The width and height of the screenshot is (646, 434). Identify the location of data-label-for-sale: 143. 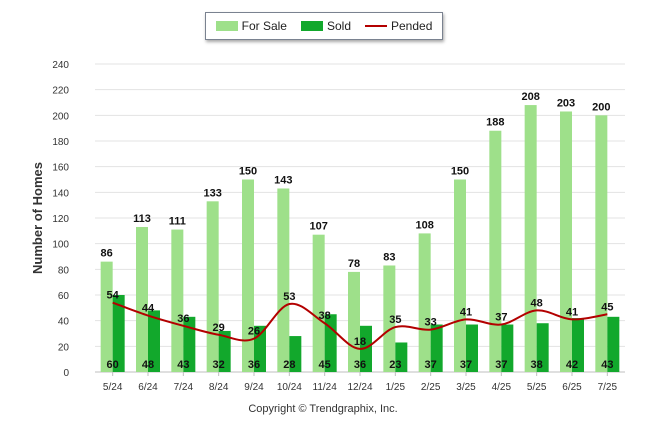
(283, 180).